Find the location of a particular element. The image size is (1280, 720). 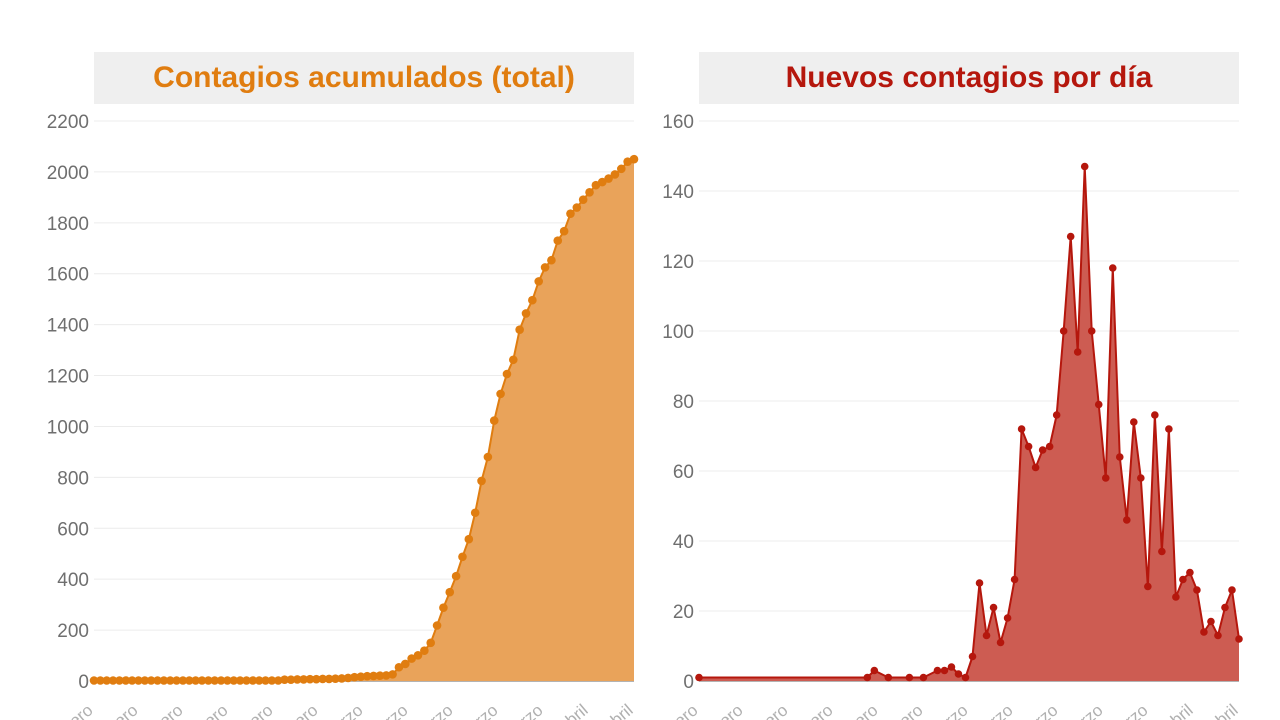

y-tick-label: 1800 is located at coordinates (68, 224).